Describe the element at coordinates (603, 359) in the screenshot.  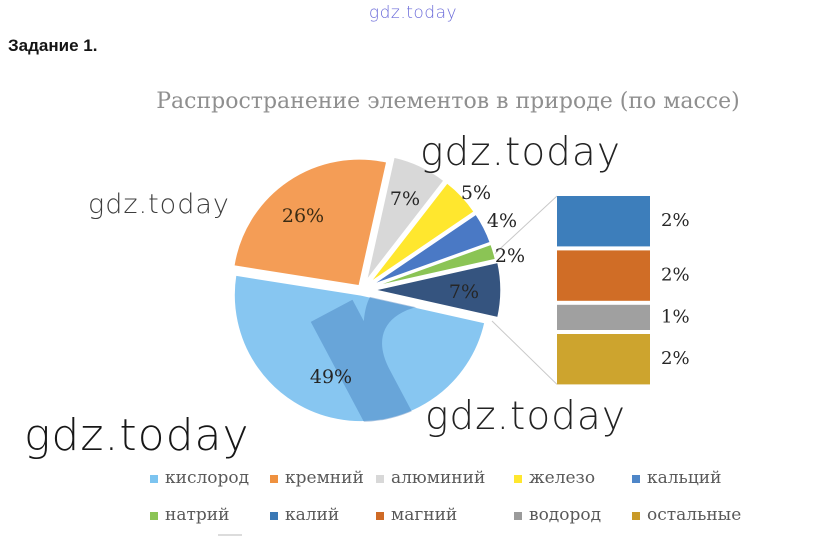
I see `bar-segment-остальные` at that location.